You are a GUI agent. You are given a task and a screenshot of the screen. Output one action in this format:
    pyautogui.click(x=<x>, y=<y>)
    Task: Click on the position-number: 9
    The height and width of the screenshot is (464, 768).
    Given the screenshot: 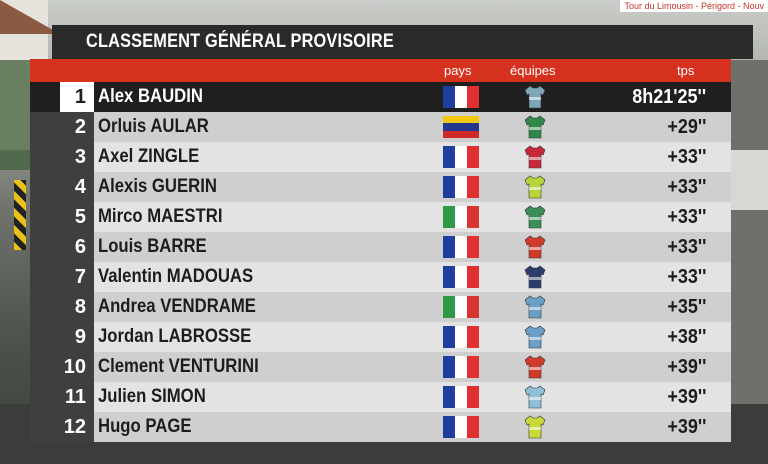 What is the action you would take?
    pyautogui.click(x=62, y=337)
    